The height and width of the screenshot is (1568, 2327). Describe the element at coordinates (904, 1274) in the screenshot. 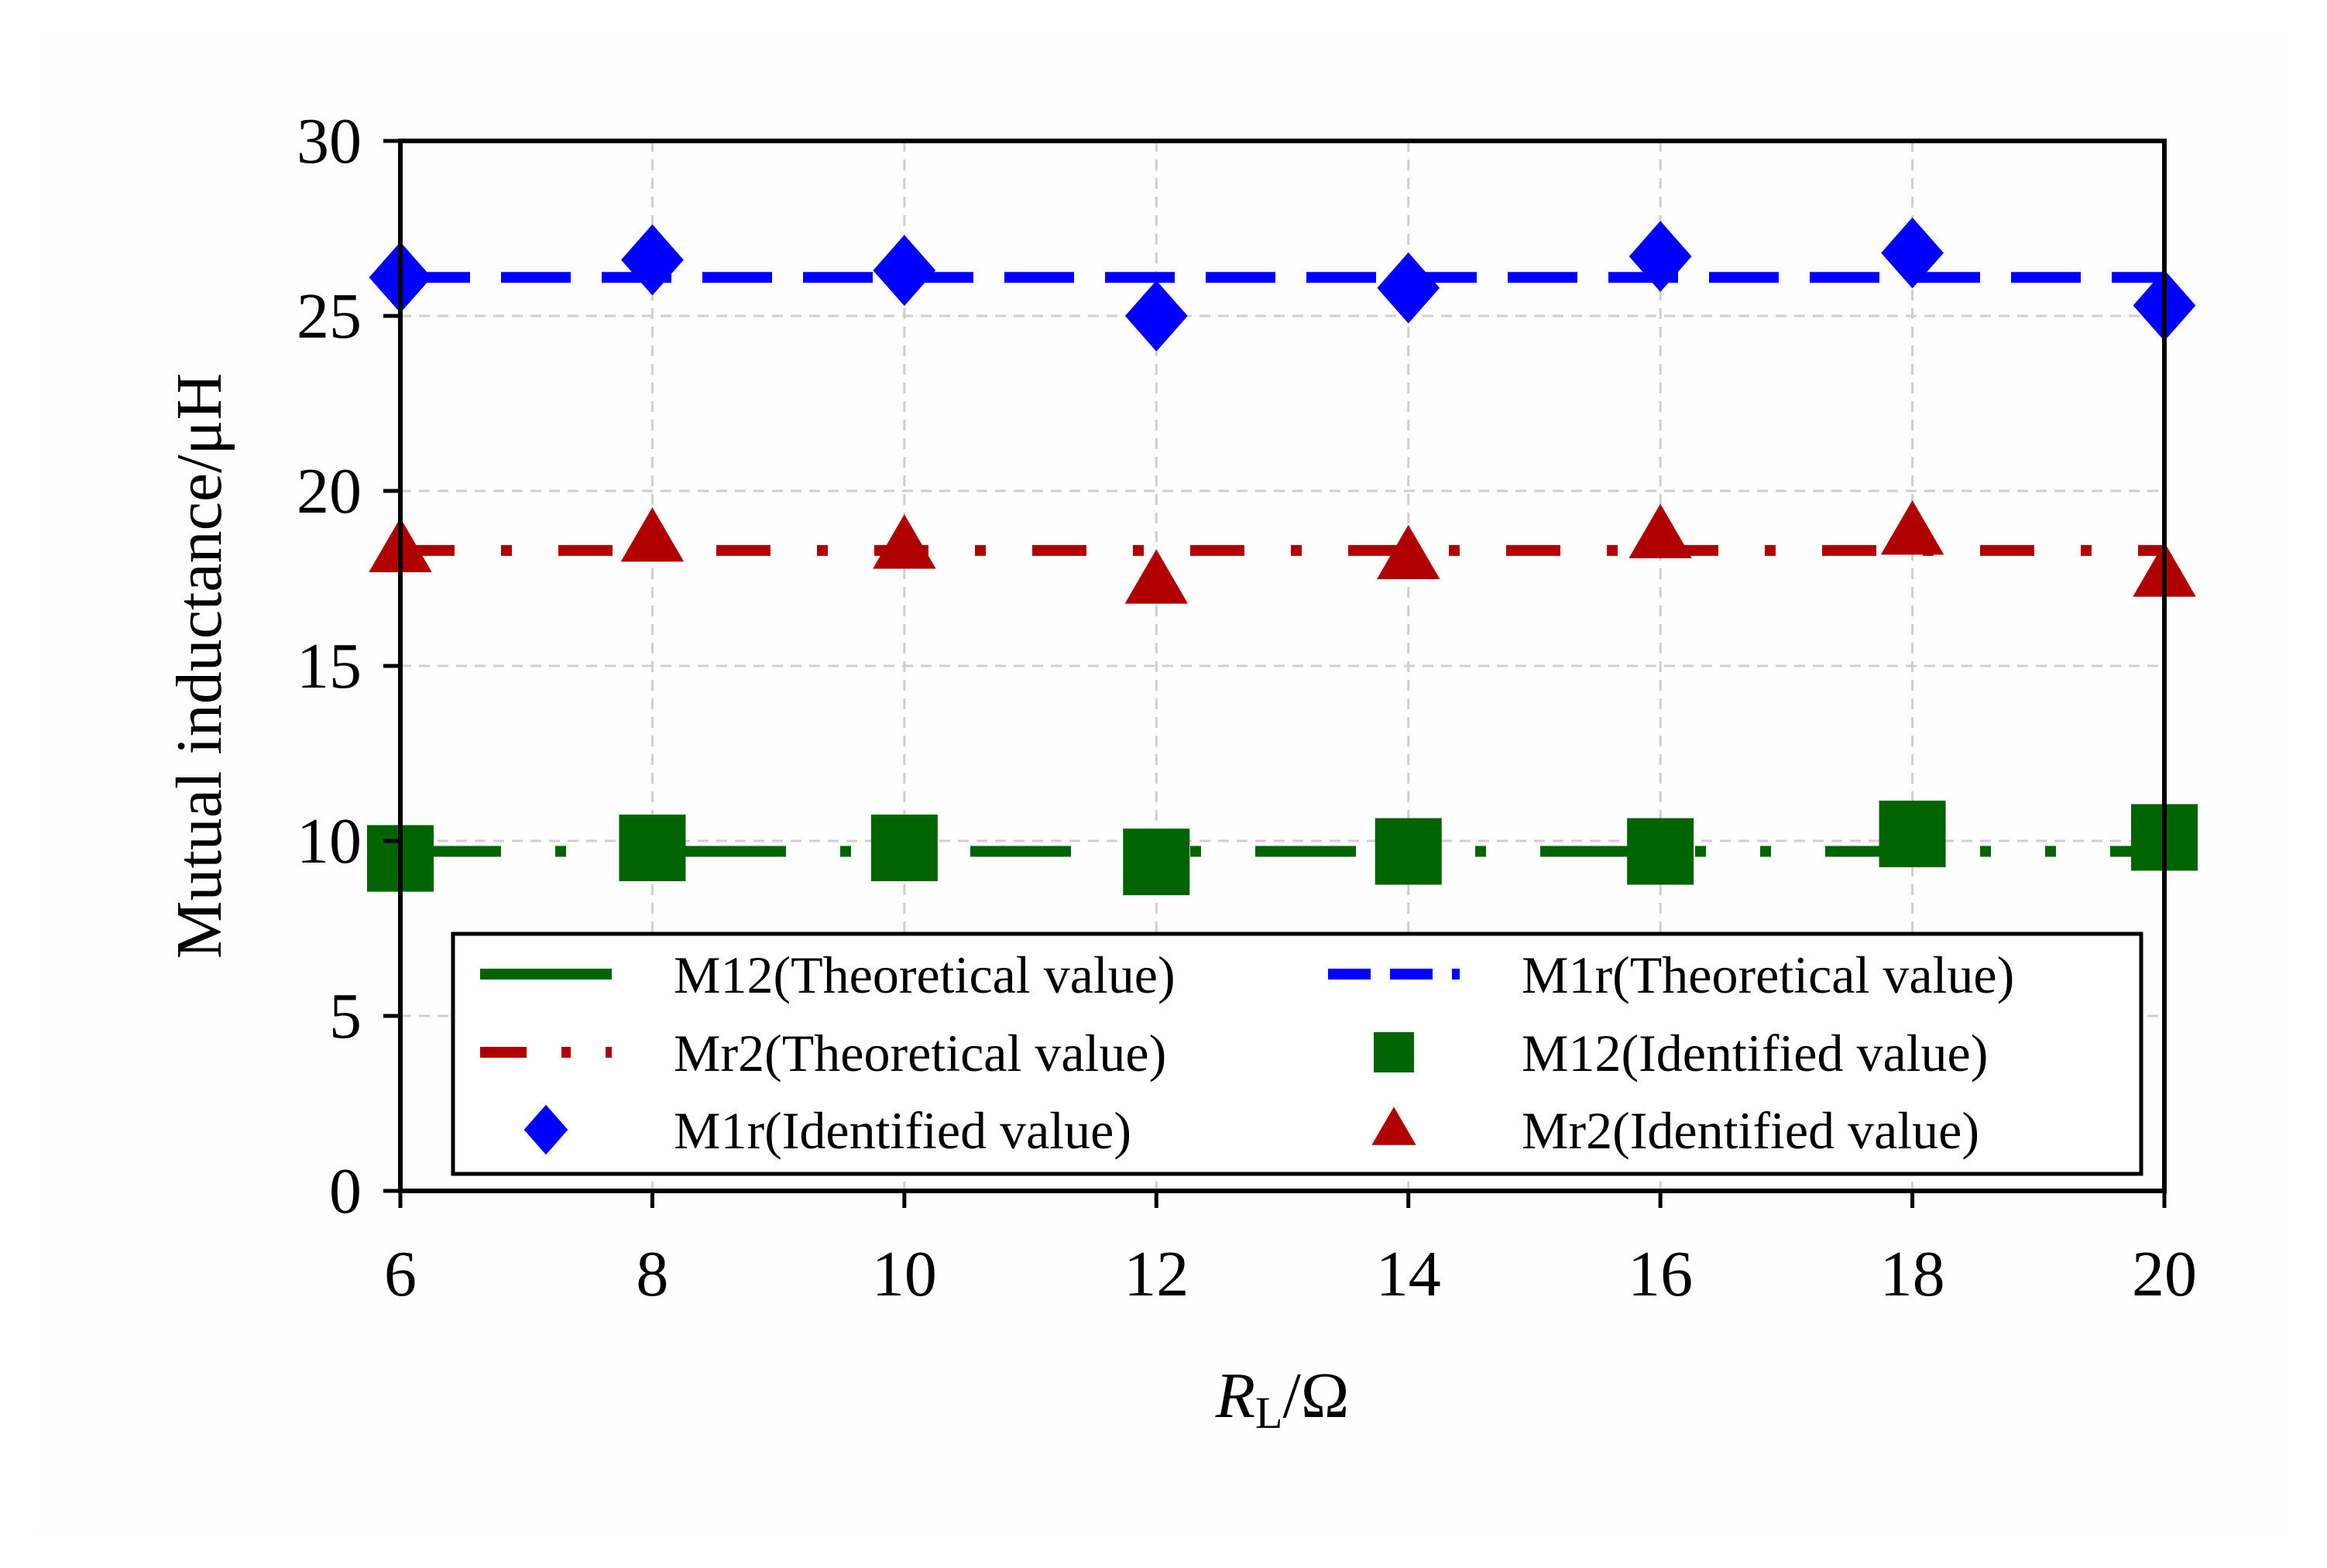

I see `x-tick-label: 10` at that location.